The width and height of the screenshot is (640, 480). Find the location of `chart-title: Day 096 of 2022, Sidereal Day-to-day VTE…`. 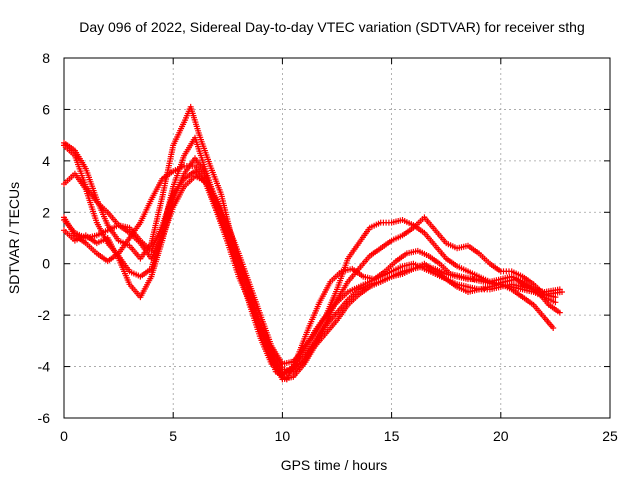

chart-title: Day 096 of 2022, Sidereal Day-to-day VTE… is located at coordinates (332, 27).